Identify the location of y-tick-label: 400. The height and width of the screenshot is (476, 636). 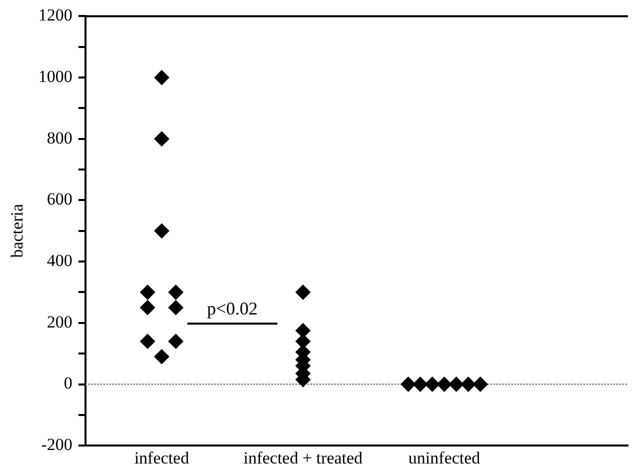
(59, 260).